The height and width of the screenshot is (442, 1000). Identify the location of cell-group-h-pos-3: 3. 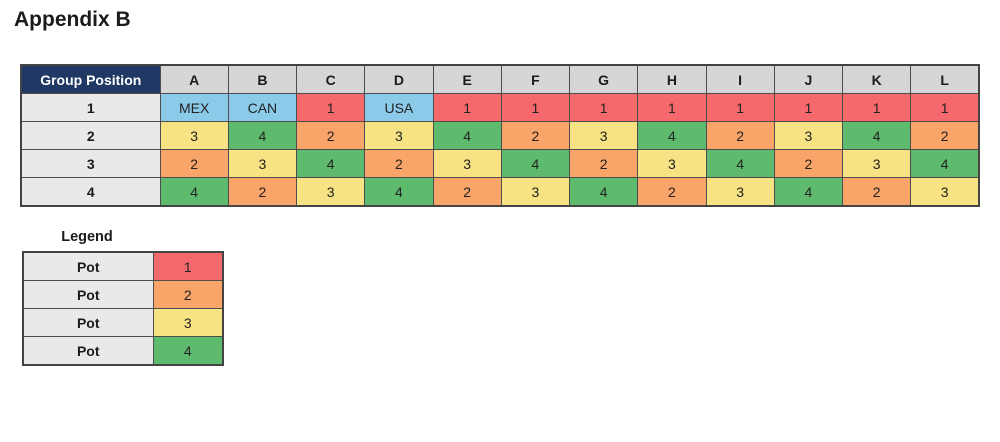
(672, 163).